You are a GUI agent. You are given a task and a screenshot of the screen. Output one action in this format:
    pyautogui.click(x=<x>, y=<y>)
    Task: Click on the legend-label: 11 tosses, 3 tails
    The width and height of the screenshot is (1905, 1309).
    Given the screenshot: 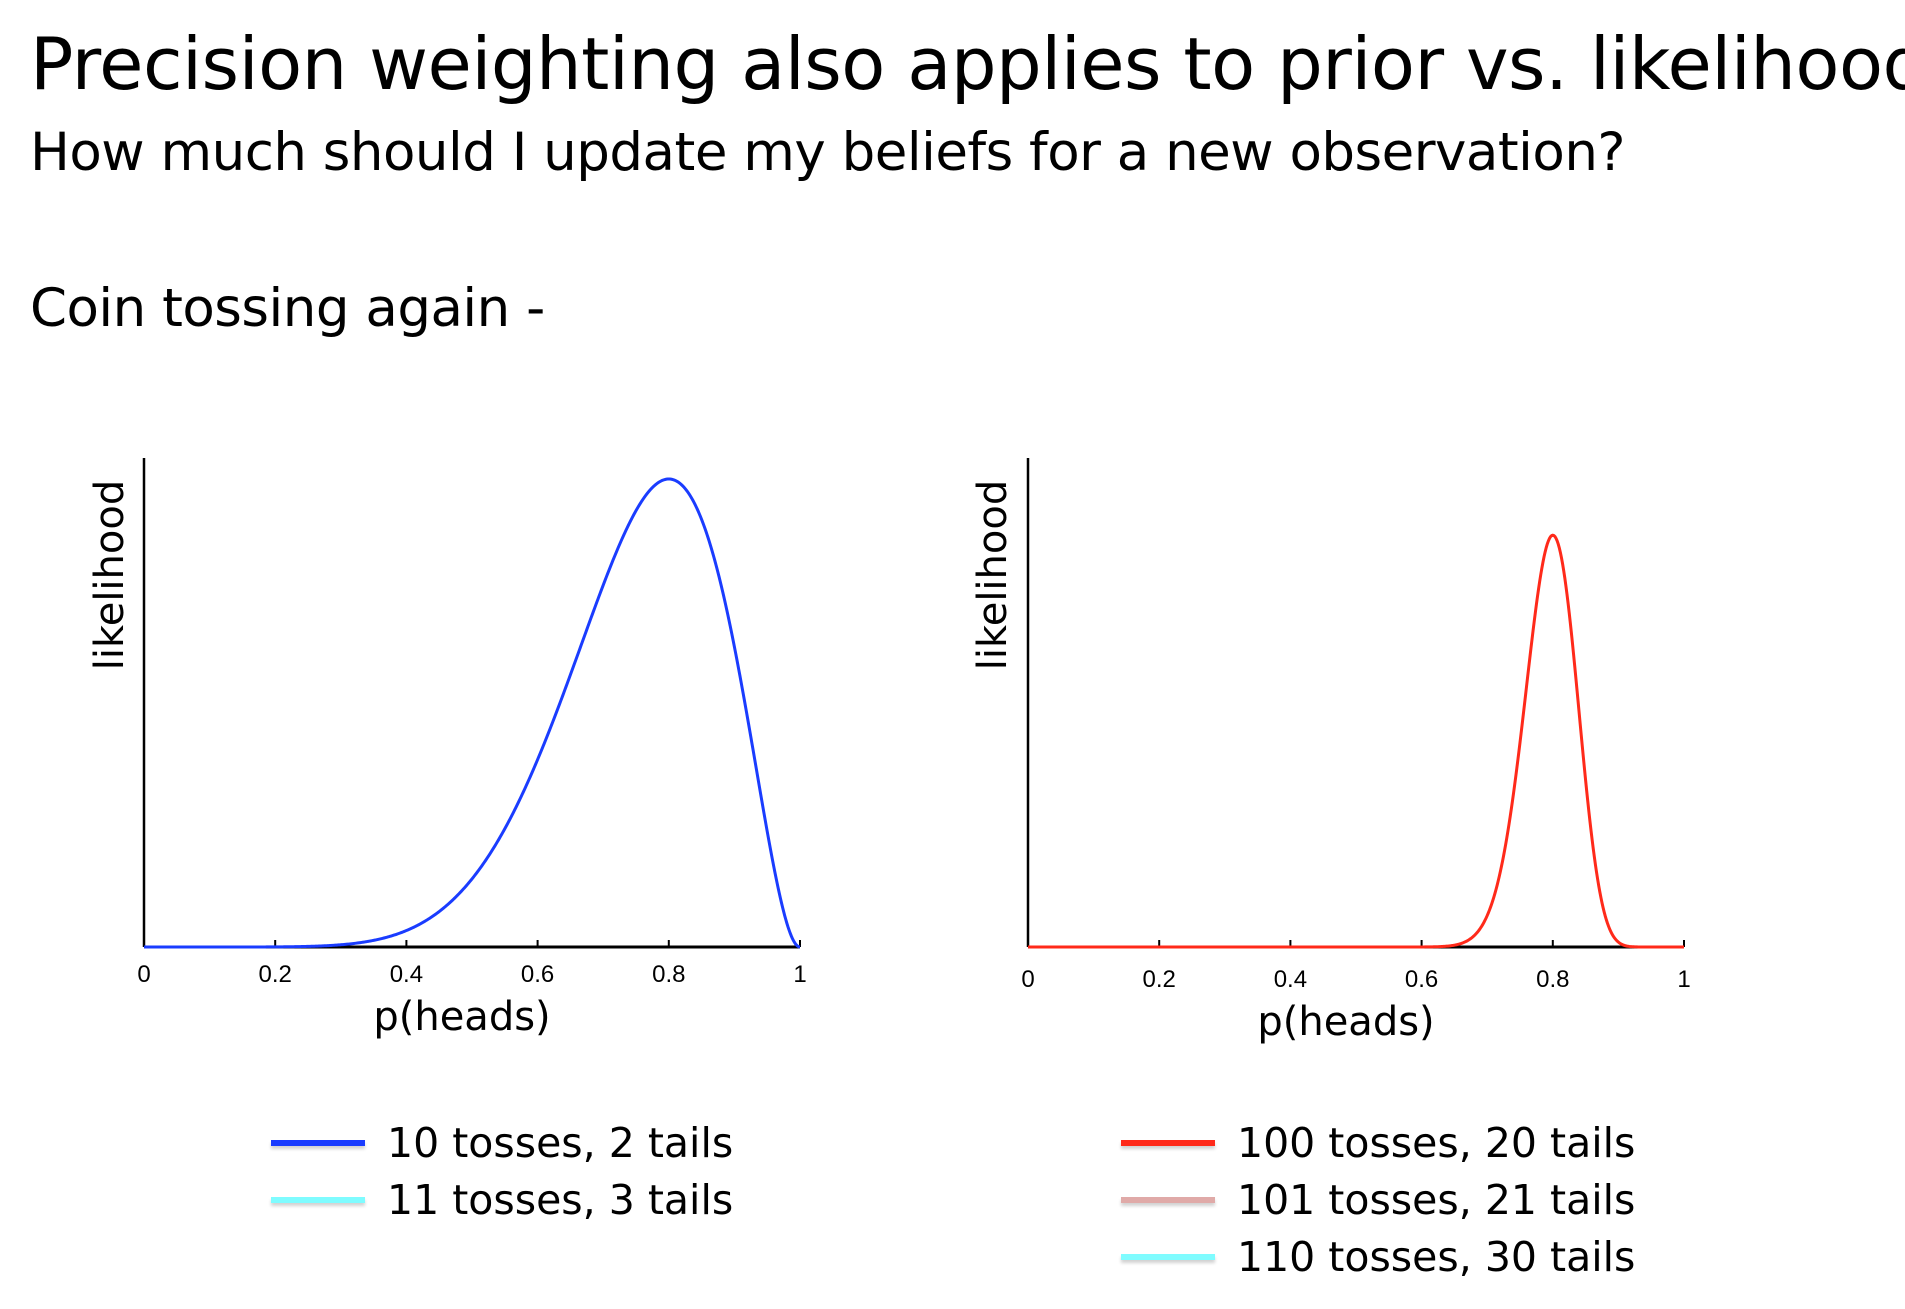 What is the action you would take?
    pyautogui.click(x=560, y=1200)
    